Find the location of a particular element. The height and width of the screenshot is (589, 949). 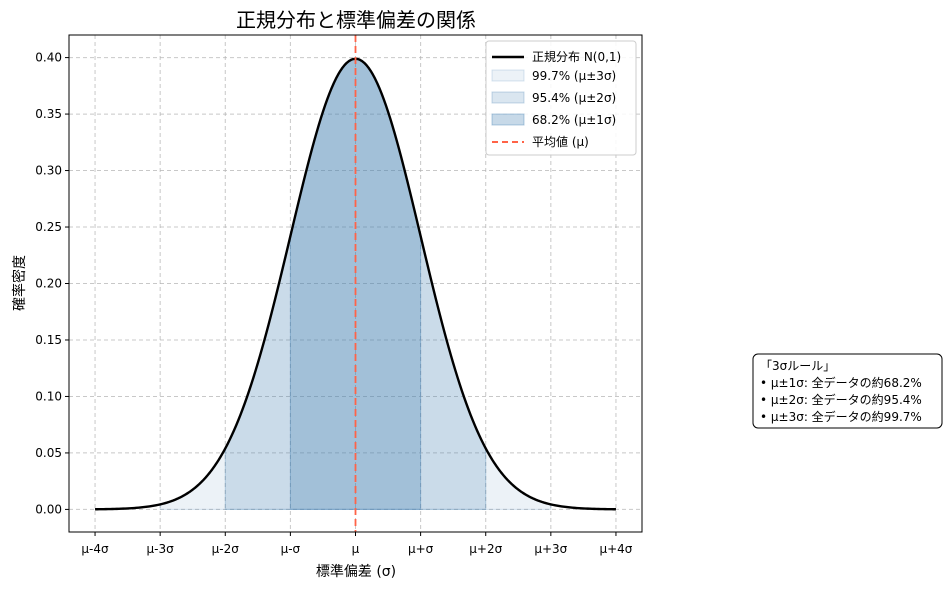

legend-label-mean: 平均値 (μ) is located at coordinates (560, 141).